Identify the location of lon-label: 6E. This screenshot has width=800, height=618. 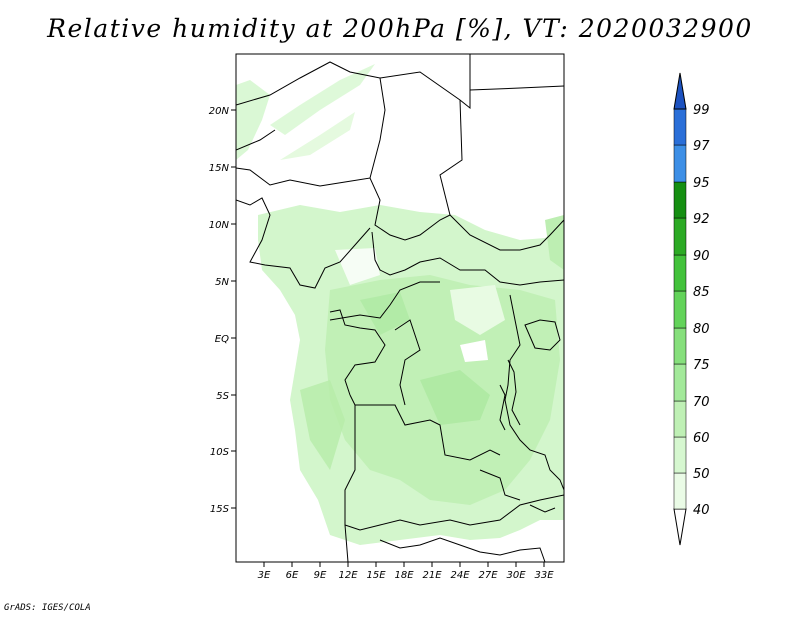
(292, 575).